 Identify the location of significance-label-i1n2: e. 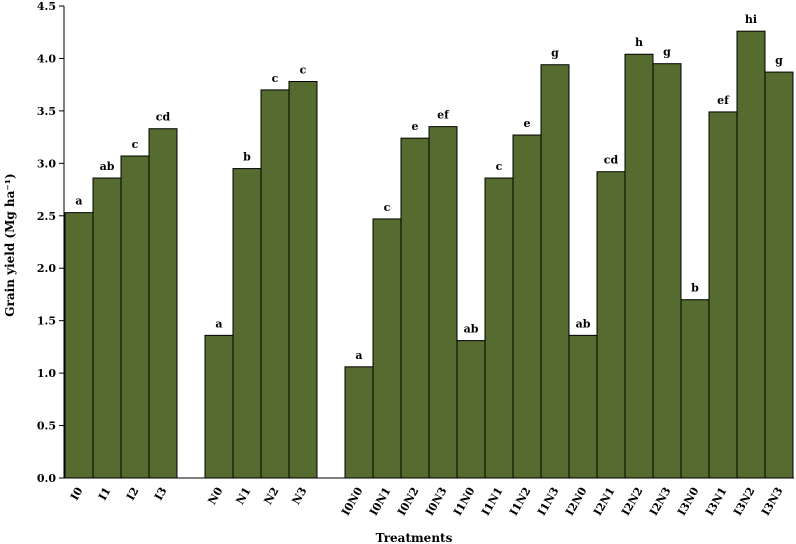
(527, 123).